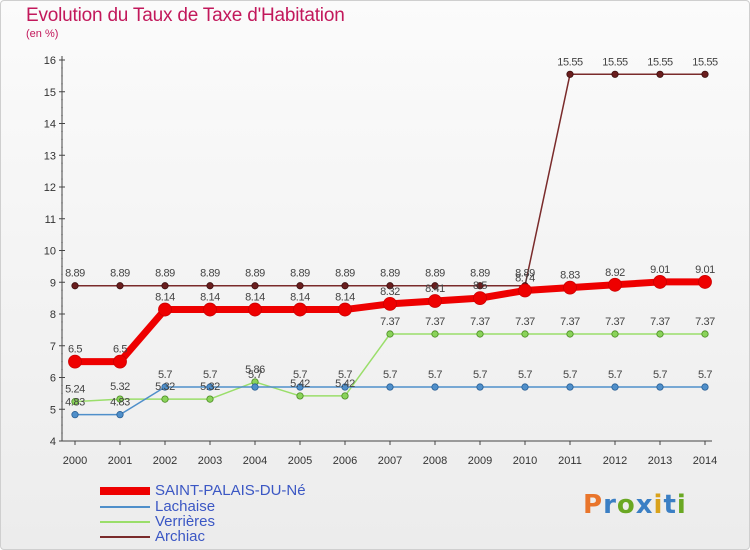 This screenshot has height=550, width=750. Describe the element at coordinates (53, 315) in the screenshot. I see `y-tick-label: 8` at that location.